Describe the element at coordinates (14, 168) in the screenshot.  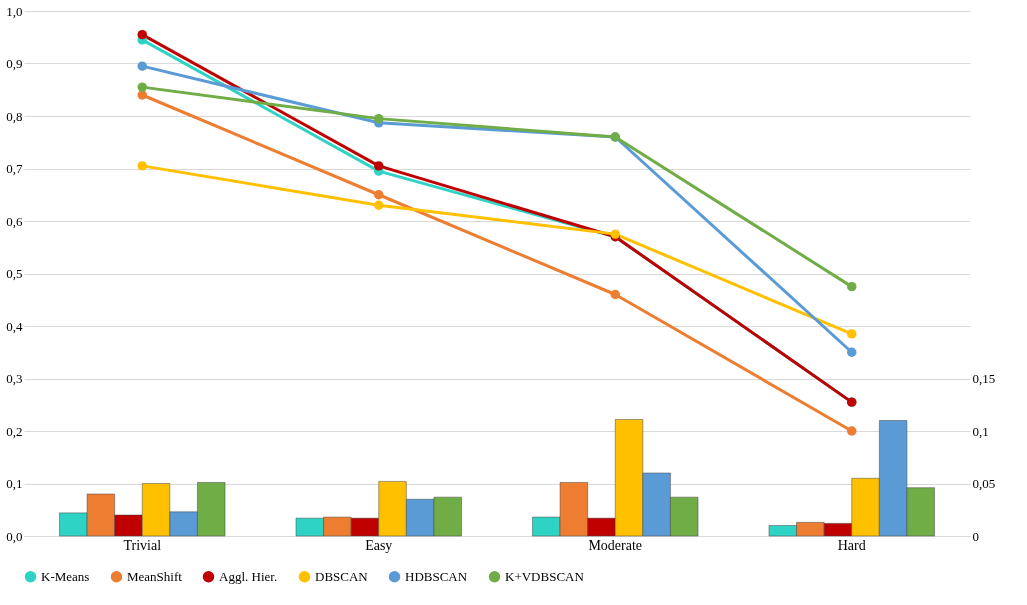
I see `y-tick-label: 0,7` at that location.